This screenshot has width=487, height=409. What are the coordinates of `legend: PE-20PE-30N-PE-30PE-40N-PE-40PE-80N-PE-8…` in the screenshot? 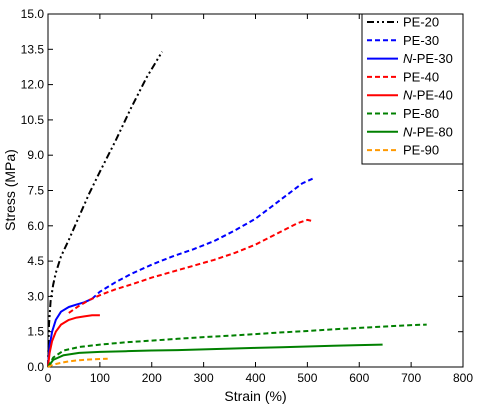 It's located at (412, 89).